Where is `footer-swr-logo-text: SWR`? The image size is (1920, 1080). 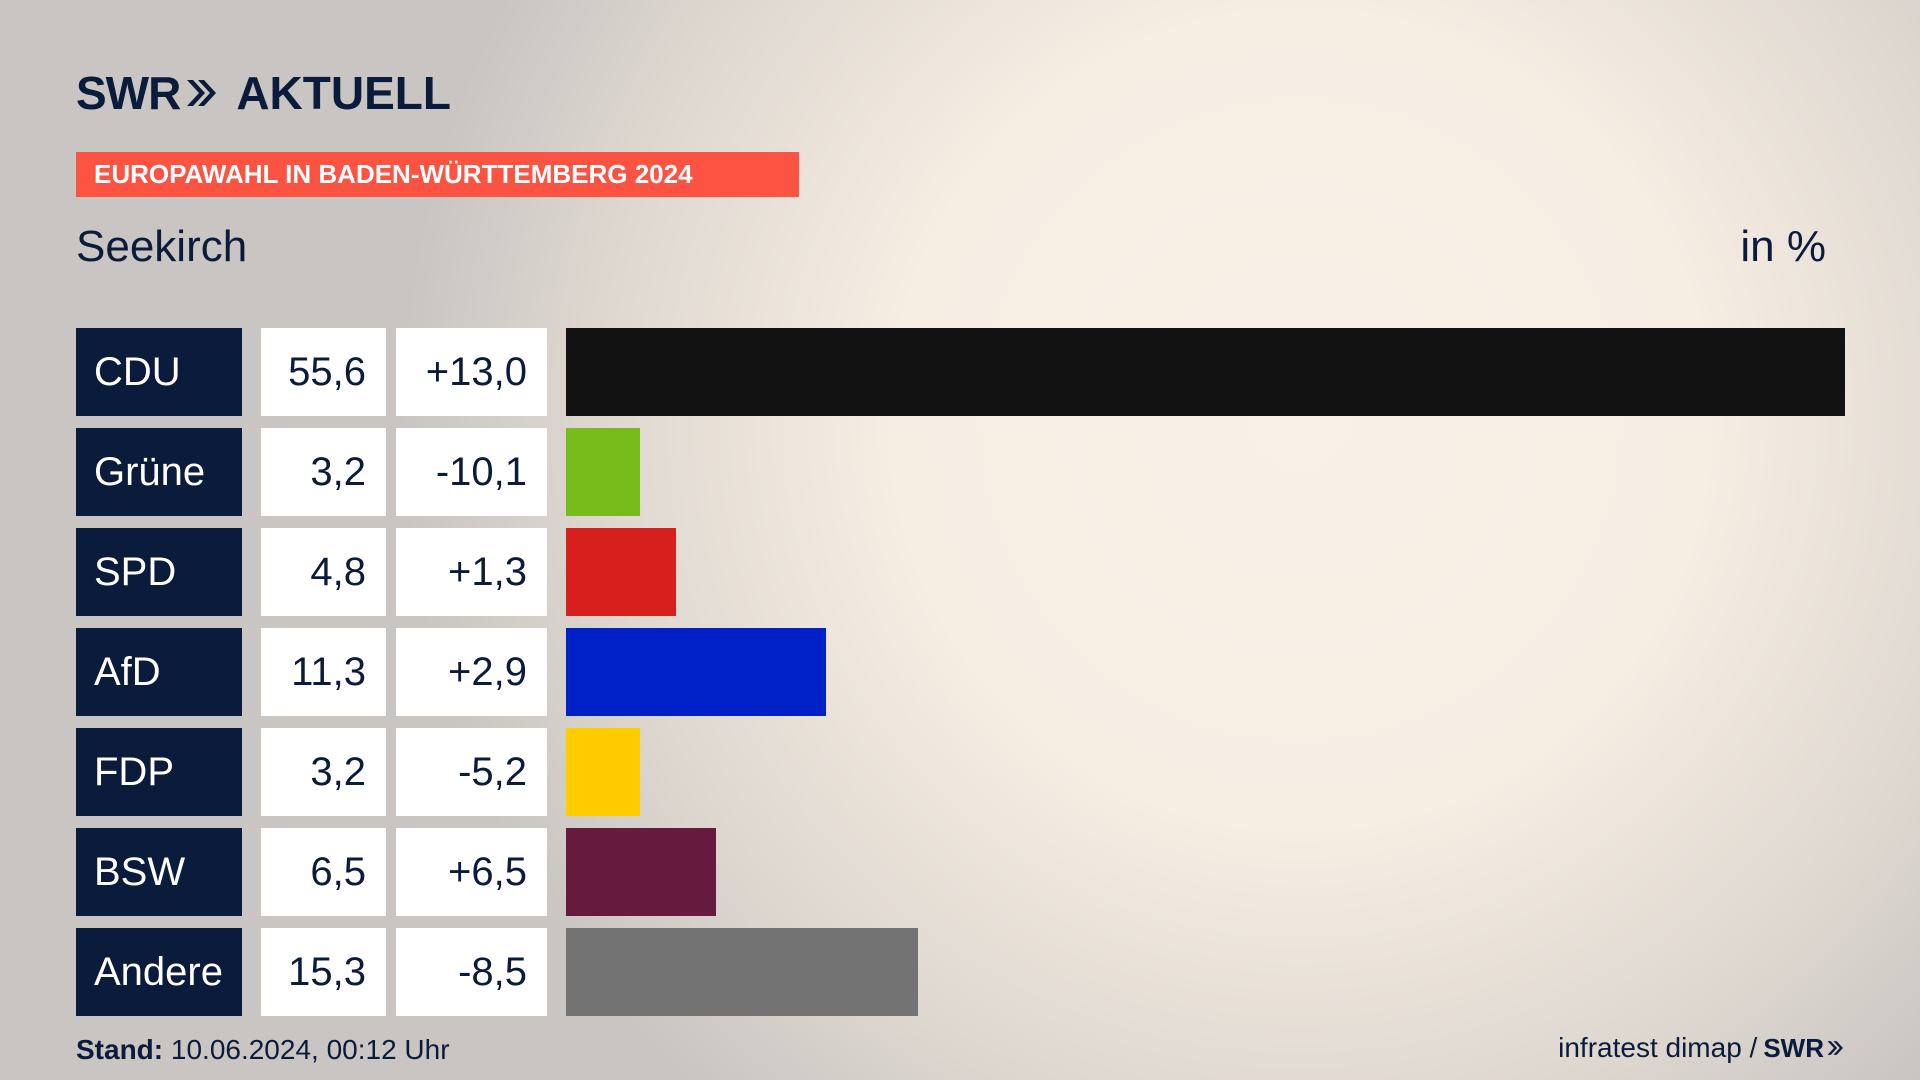 footer-swr-logo-text: SWR is located at coordinates (1793, 1047).